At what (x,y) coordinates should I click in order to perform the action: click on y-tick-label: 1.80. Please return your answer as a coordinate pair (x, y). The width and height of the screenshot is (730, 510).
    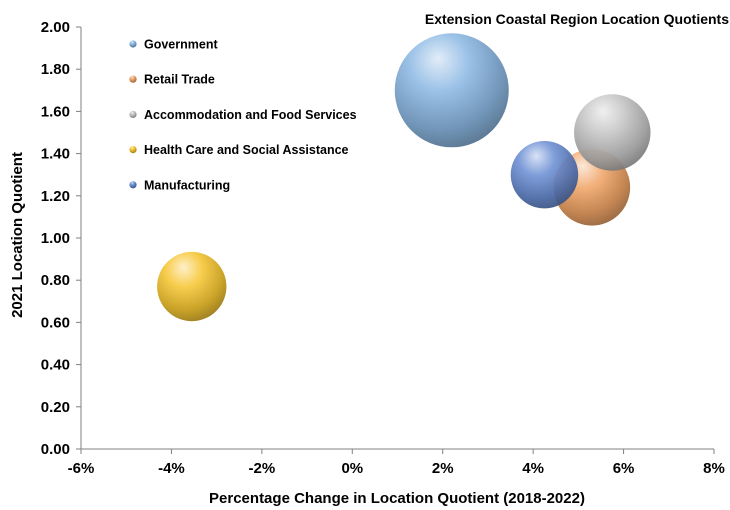
    Looking at the image, I should click on (55, 69).